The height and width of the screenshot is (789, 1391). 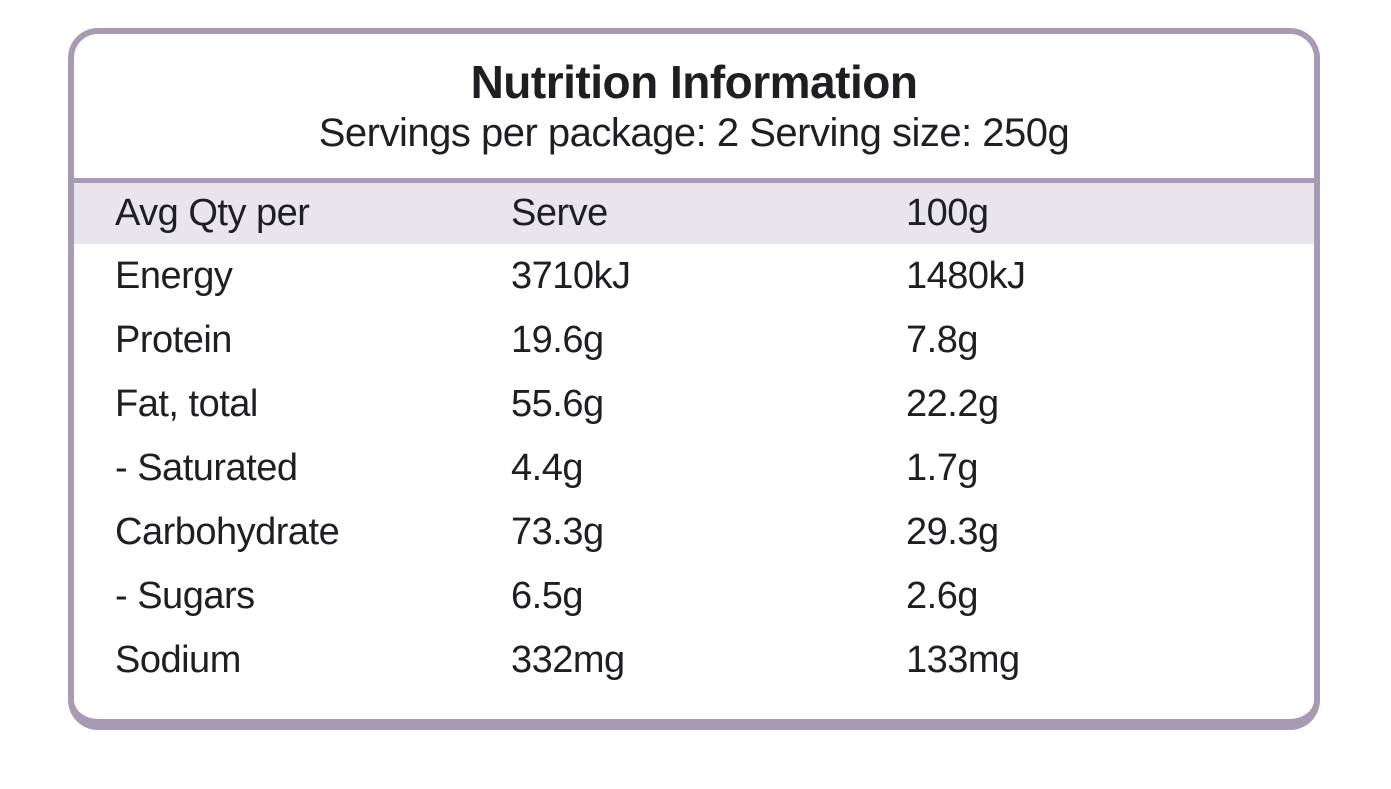 What do you see at coordinates (694, 596) in the screenshot?
I see `table-row: - Sugars 6.5g 2.6g` at bounding box center [694, 596].